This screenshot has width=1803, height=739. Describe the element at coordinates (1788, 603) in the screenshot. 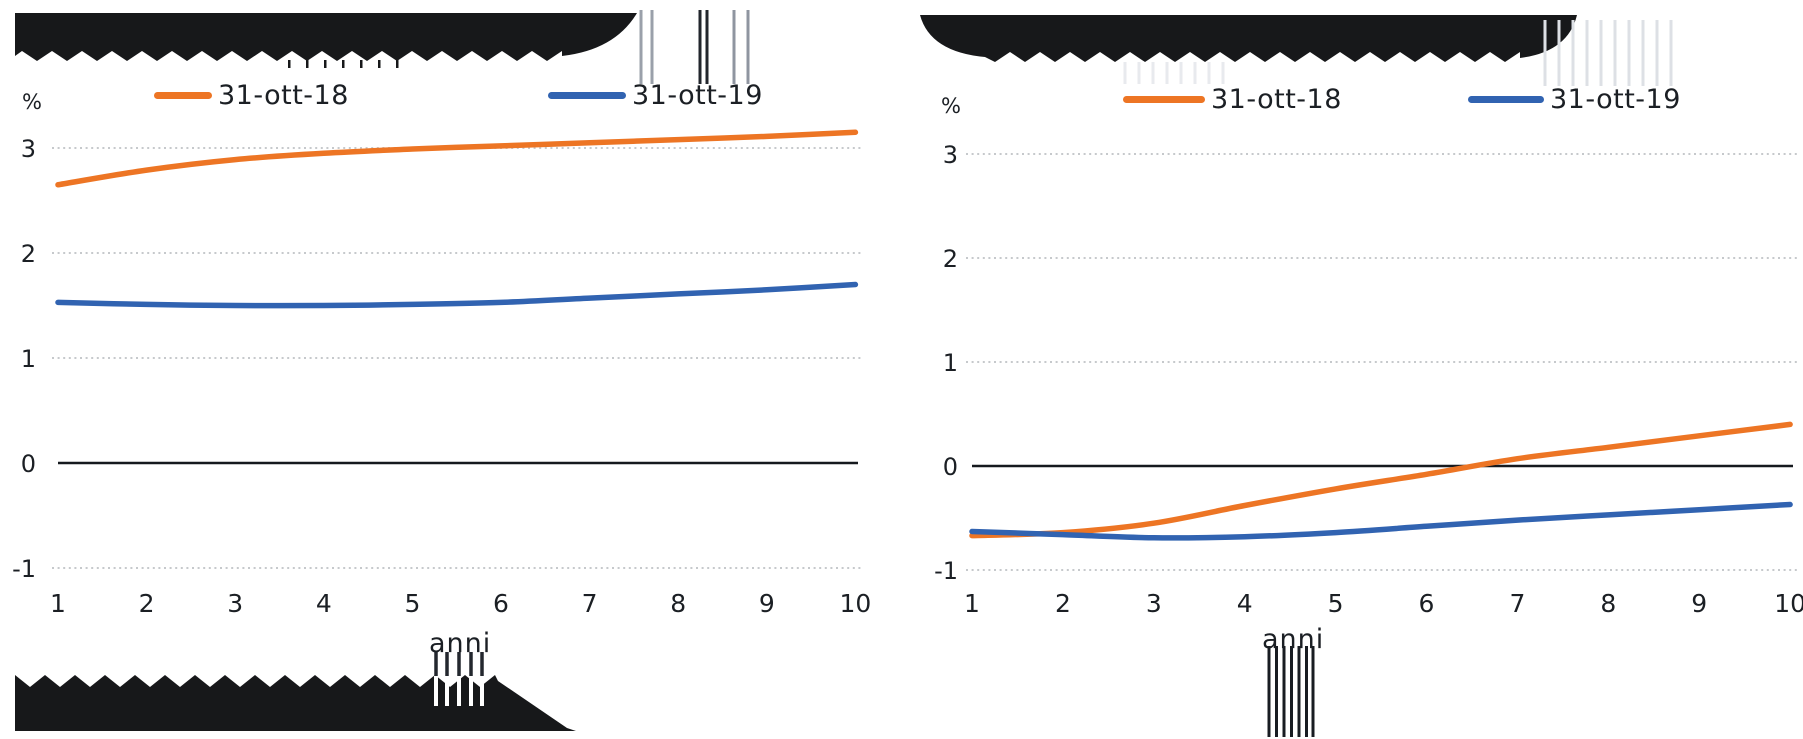

I see `right-x-tick-label: 10` at that location.